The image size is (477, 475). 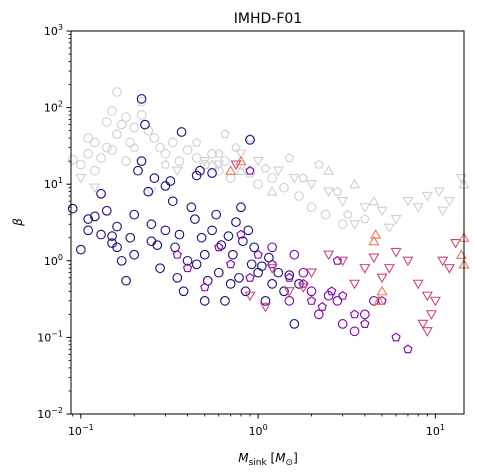 I want to click on tick-label: 10⁰, so click(x=53, y=260).